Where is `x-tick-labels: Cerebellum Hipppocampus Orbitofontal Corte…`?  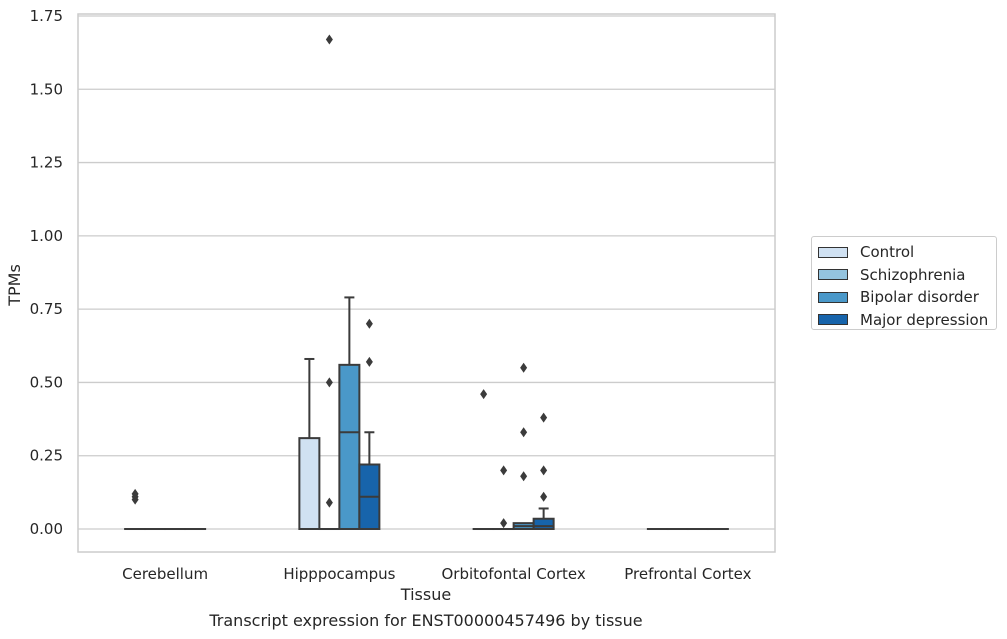
x-tick-labels: Cerebellum Hipppocampus Orbitofontal Corte… is located at coordinates (436, 574).